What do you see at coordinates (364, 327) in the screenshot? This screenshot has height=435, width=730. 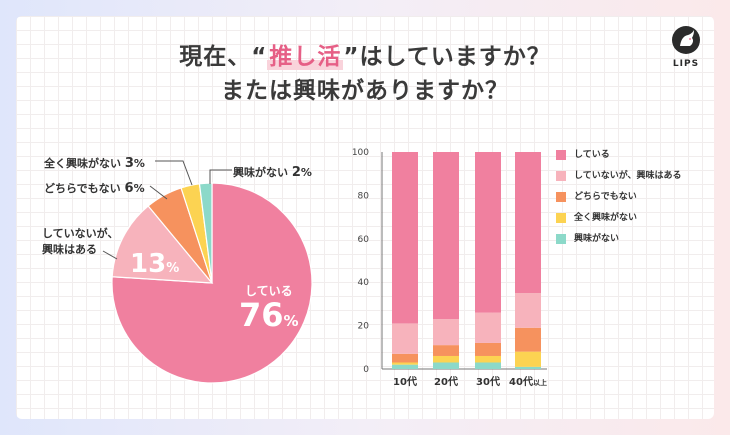 I see `y-tick-label: 20` at bounding box center [364, 327].